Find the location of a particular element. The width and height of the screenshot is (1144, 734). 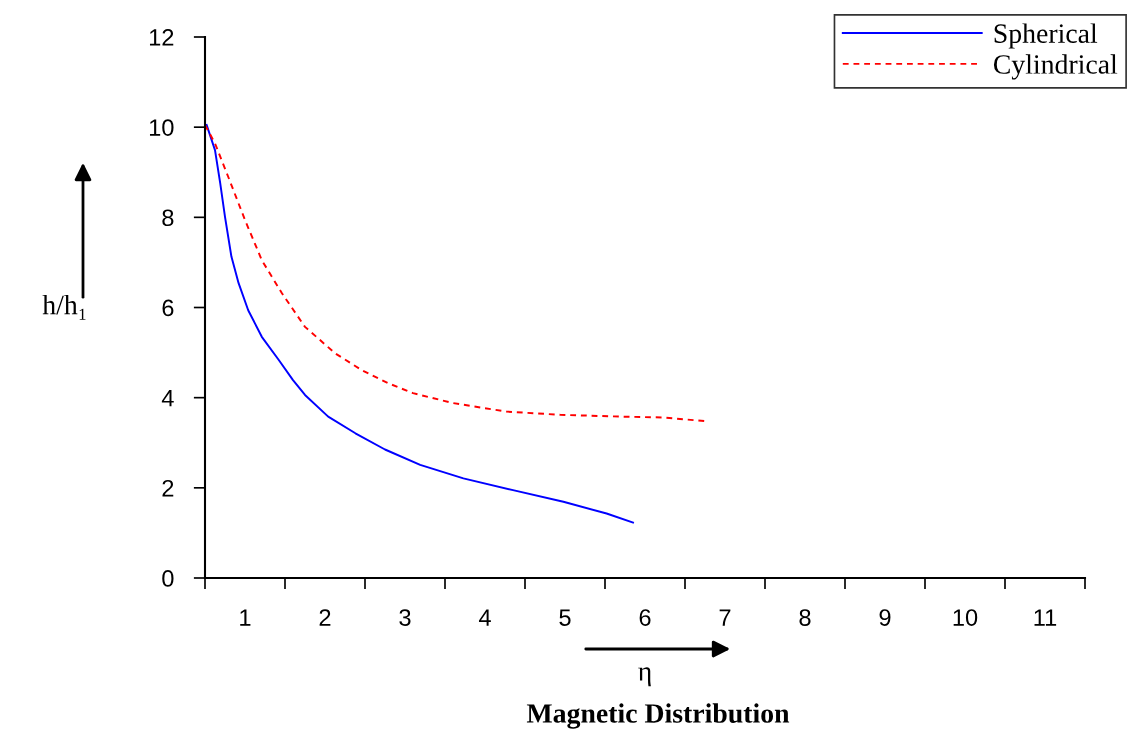

x-tick-label: 11 is located at coordinates (1045, 617).